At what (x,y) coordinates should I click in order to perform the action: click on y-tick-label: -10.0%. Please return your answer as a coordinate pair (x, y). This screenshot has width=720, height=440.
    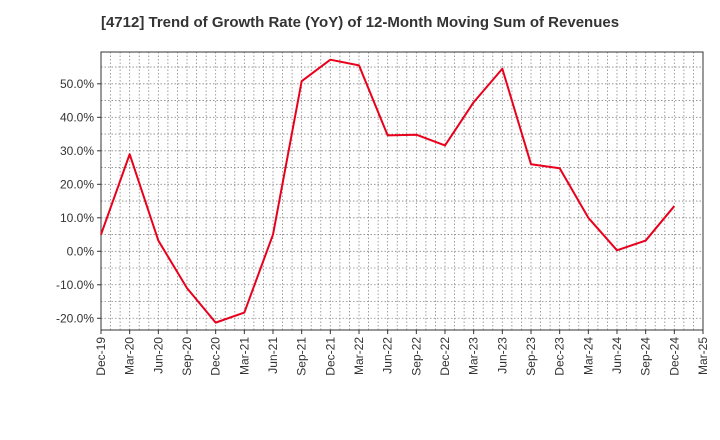
    Looking at the image, I should click on (75, 285).